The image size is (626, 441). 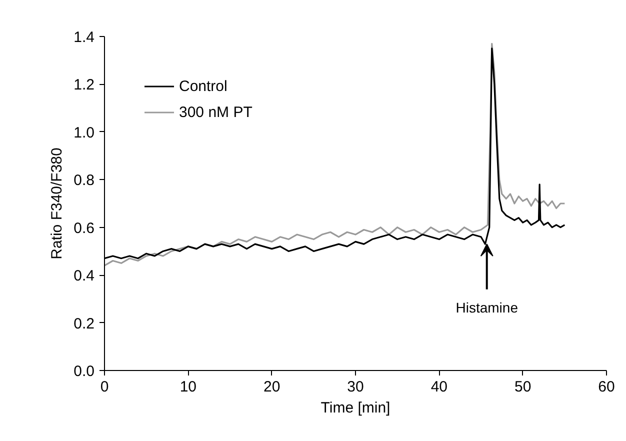 I want to click on y-tick-label: 0.6, so click(x=84, y=228).